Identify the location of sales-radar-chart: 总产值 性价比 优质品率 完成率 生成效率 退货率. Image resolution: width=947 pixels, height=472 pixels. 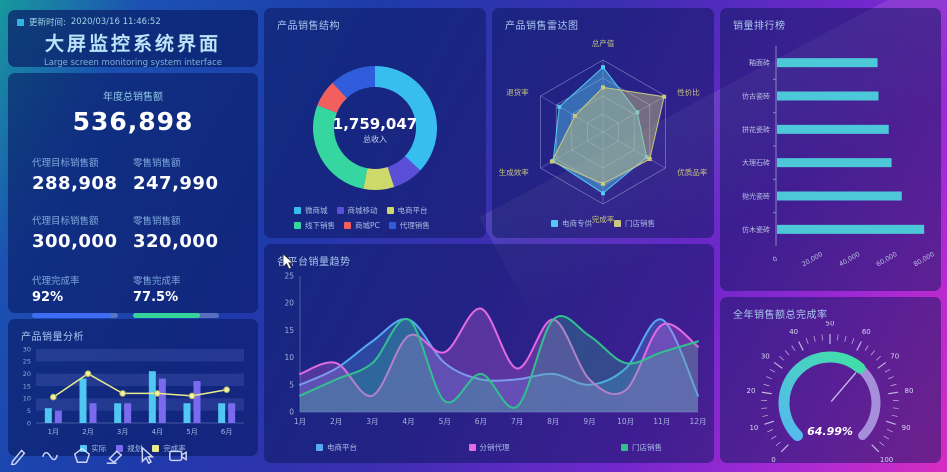
(603, 130).